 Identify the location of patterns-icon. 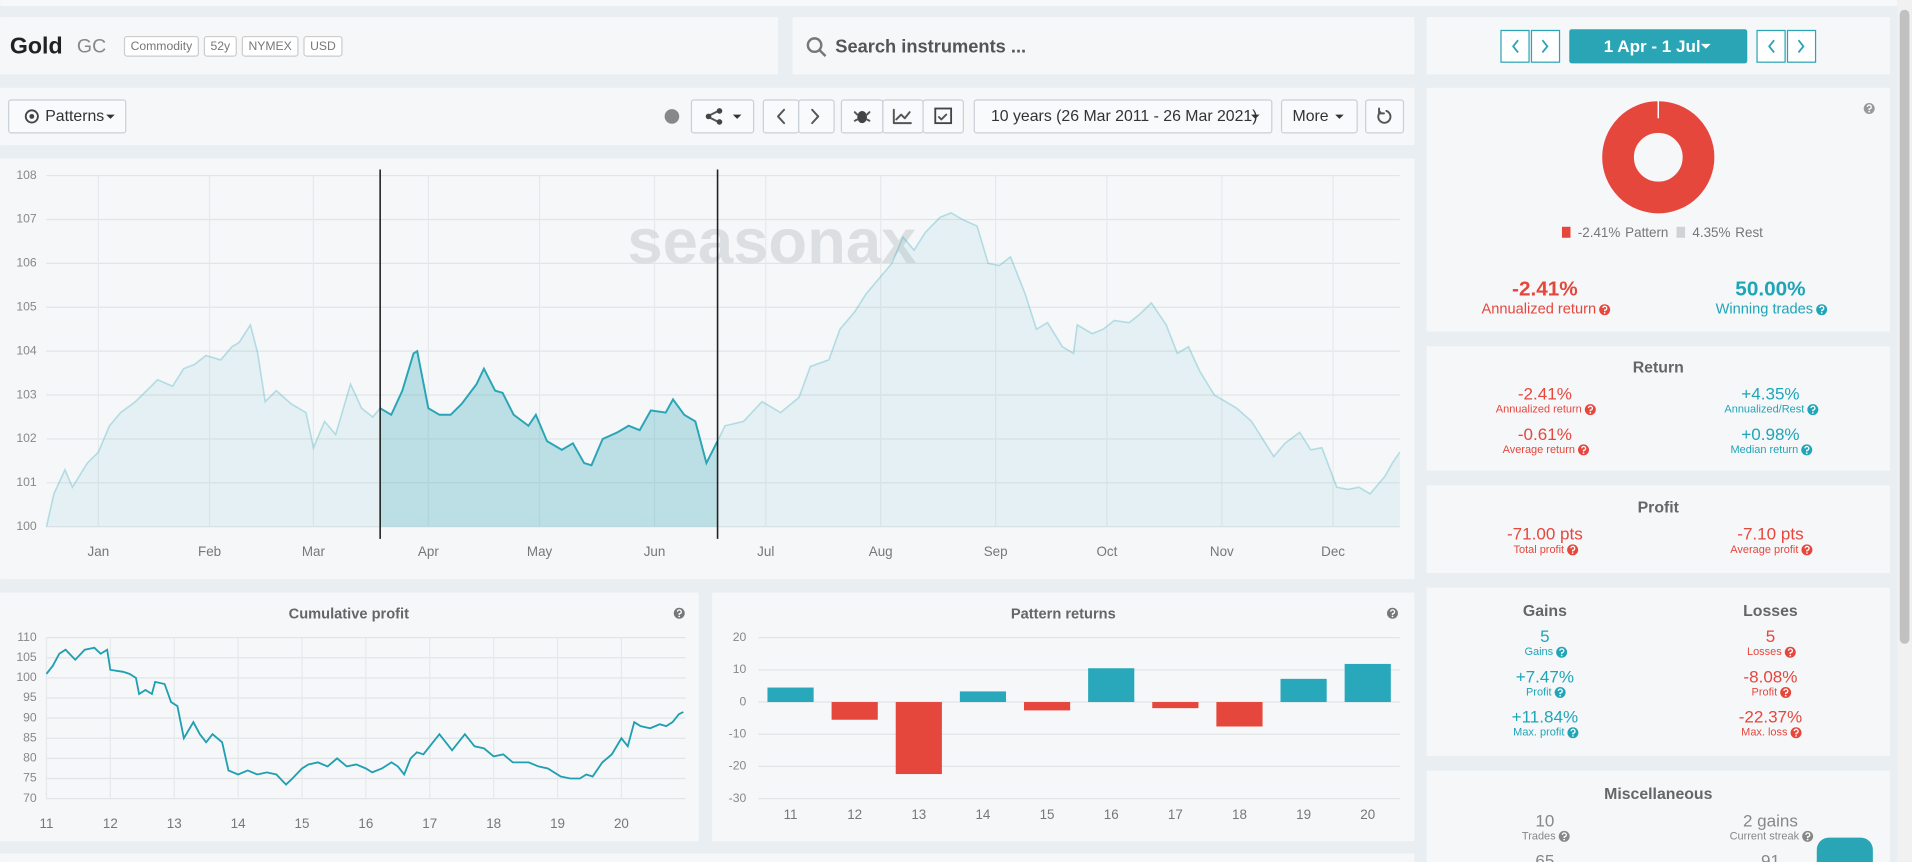
(32, 116).